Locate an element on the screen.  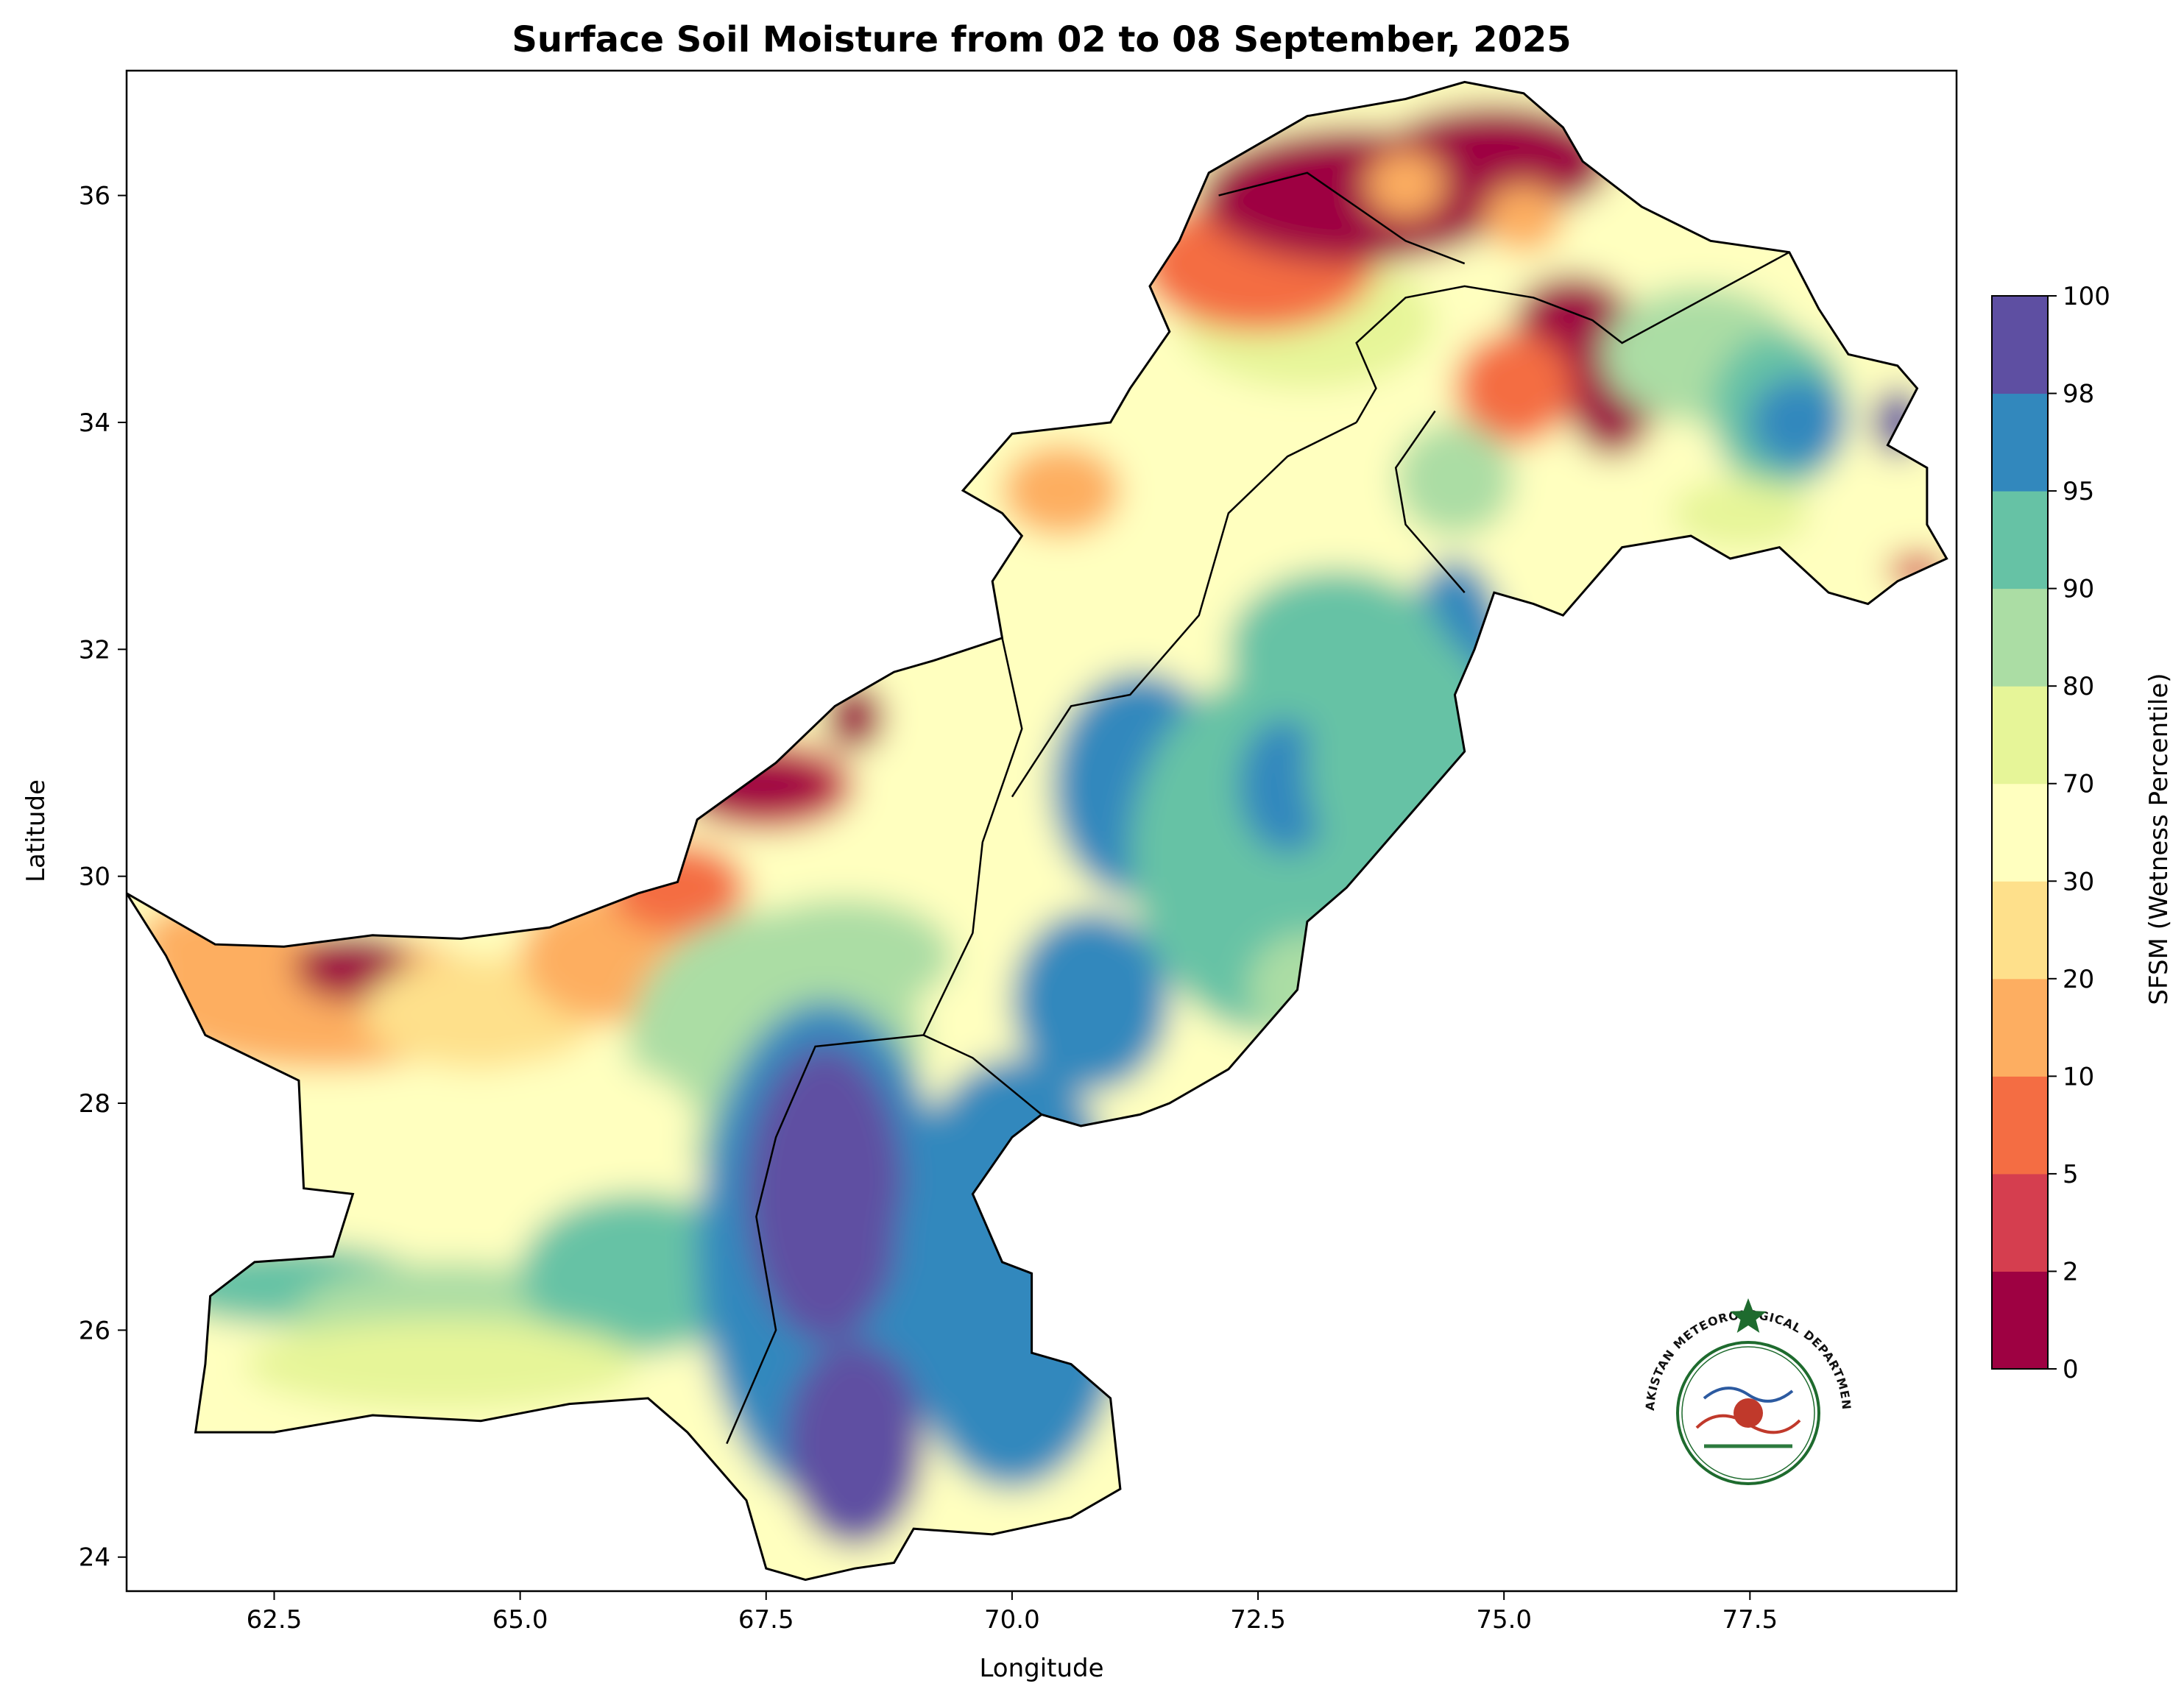
colorbar-tick-label: 95 is located at coordinates (2078, 491).